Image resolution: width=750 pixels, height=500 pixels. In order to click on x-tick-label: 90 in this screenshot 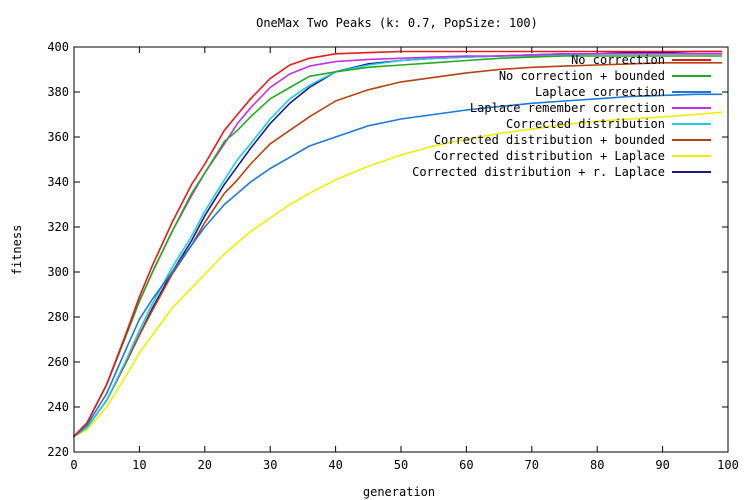, I will do `click(662, 465)`.